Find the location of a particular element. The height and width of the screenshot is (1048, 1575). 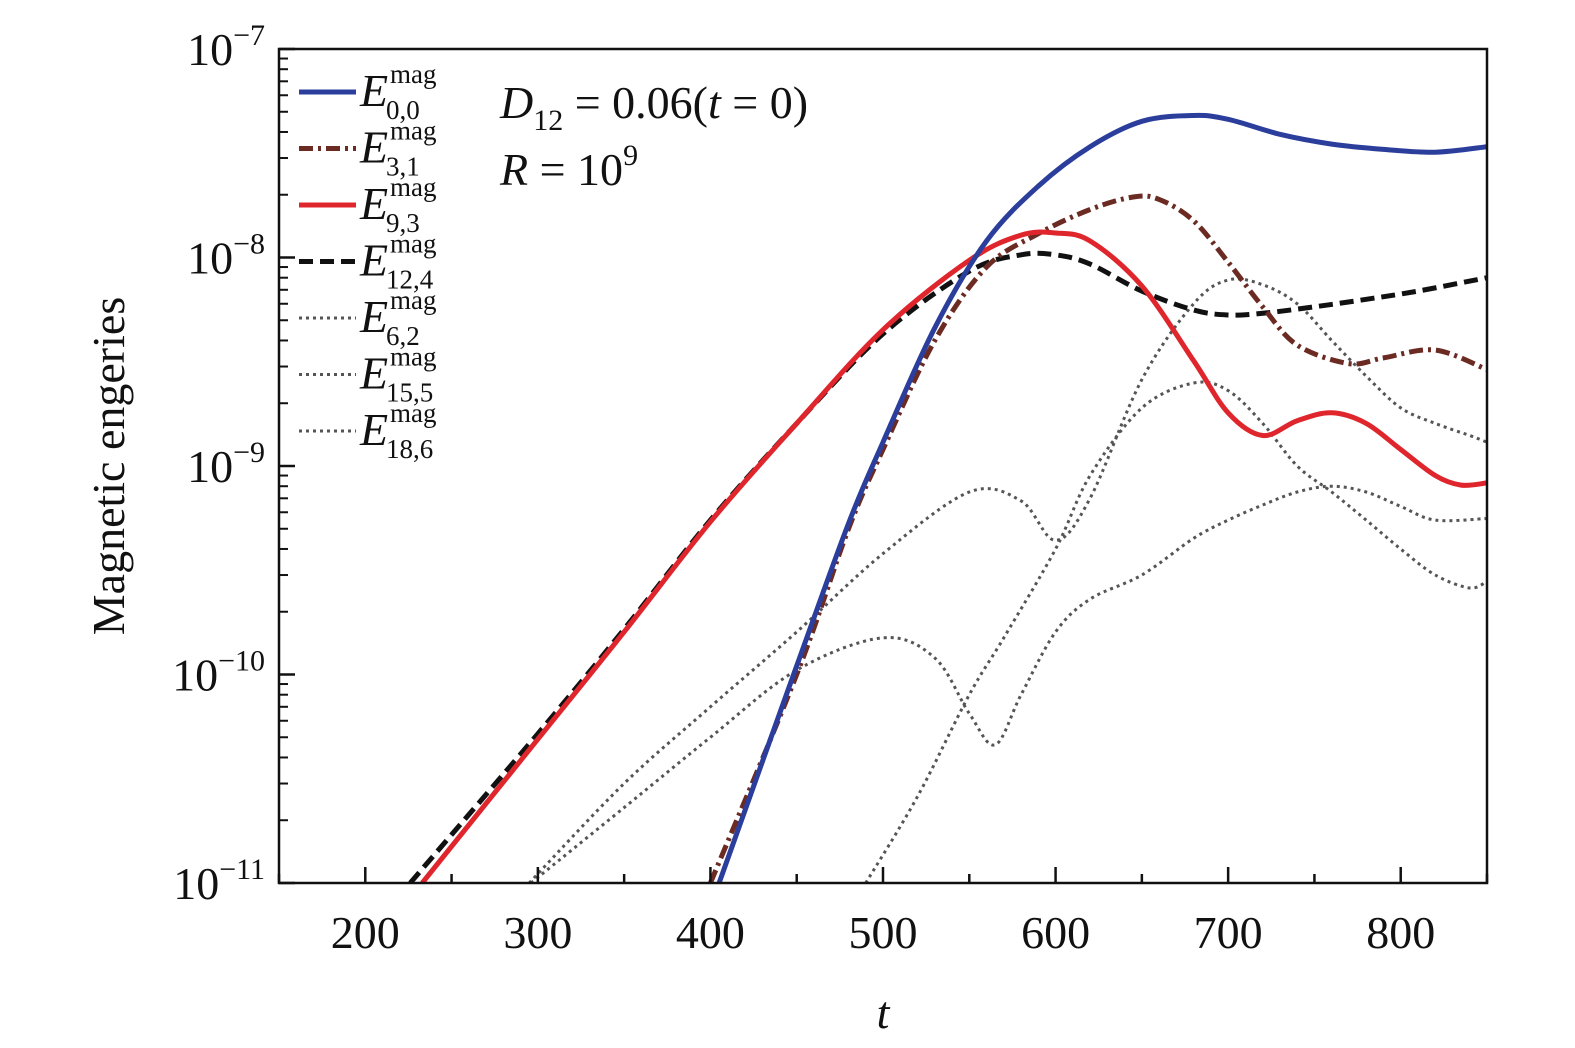

legend-entry: Emag 0,0 is located at coordinates (368, 92).